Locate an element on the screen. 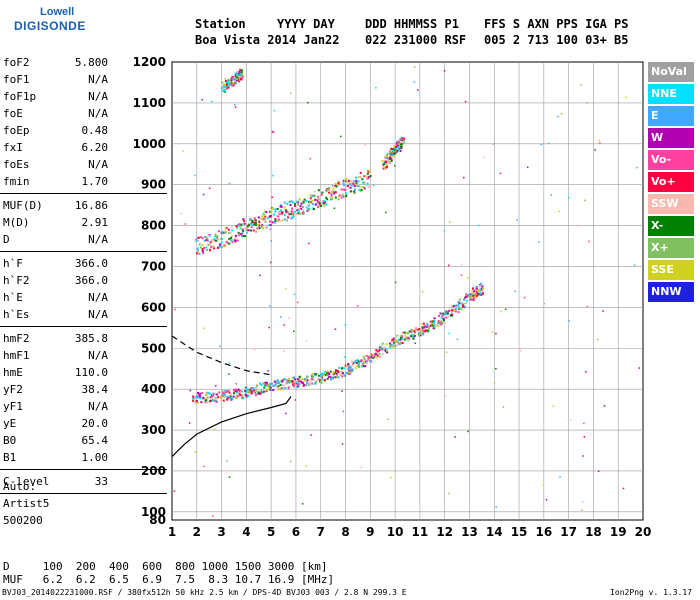 This screenshot has width=700, height=600. x-tick-label: 1 is located at coordinates (172, 532).